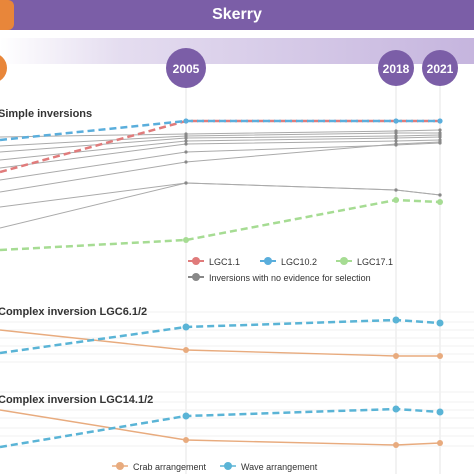 The height and width of the screenshot is (474, 474). I want to click on page-title: Skerry, so click(237, 14).